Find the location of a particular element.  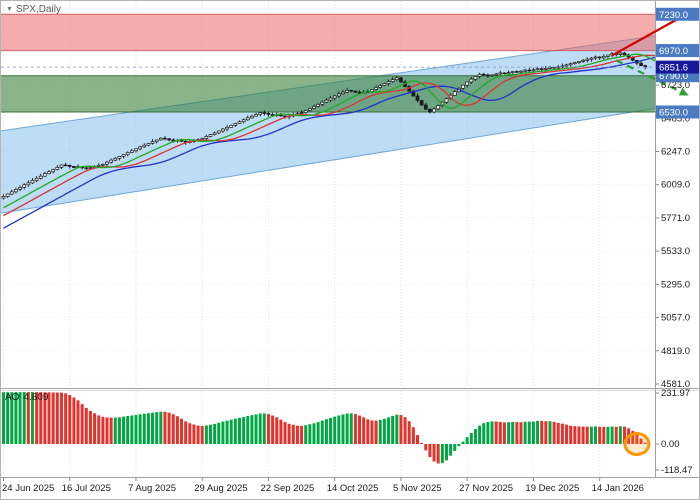

price-level-badge-label: 6970.0 is located at coordinates (673, 51).